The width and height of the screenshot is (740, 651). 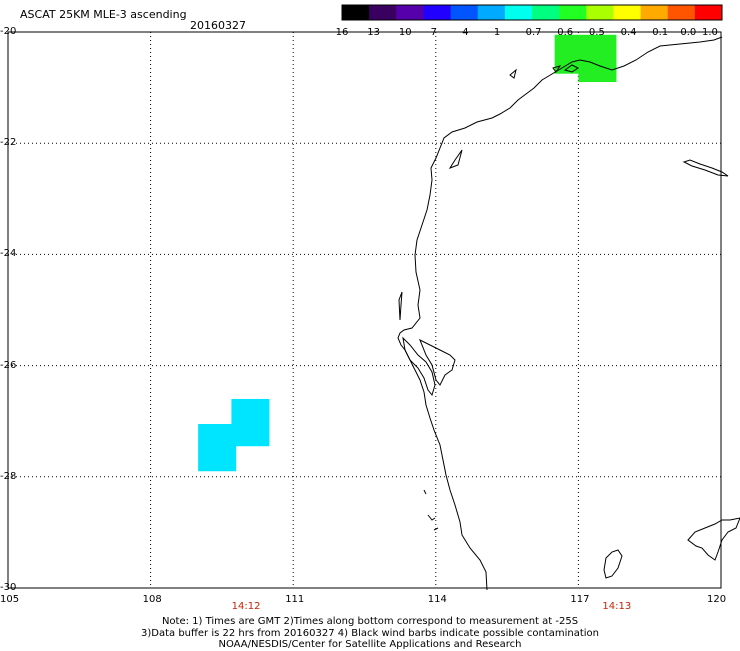 I want to click on colorbar-tick: -0.6, so click(x=563, y=32).